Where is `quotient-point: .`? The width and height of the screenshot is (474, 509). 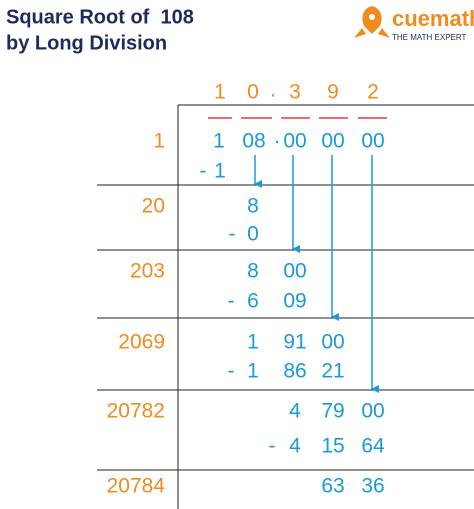
quotient-point: . is located at coordinates (273, 90).